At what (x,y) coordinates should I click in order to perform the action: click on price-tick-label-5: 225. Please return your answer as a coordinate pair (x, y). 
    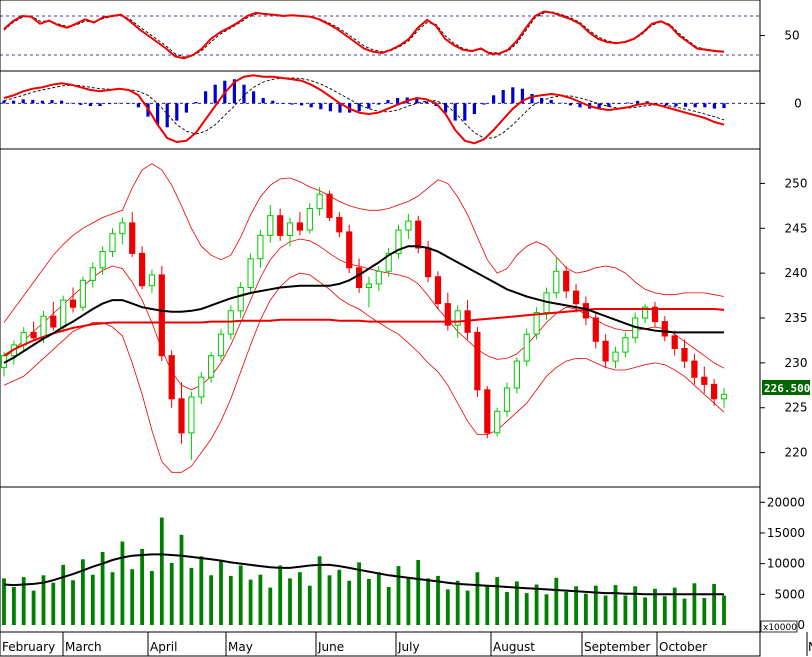
    Looking at the image, I should click on (796, 408).